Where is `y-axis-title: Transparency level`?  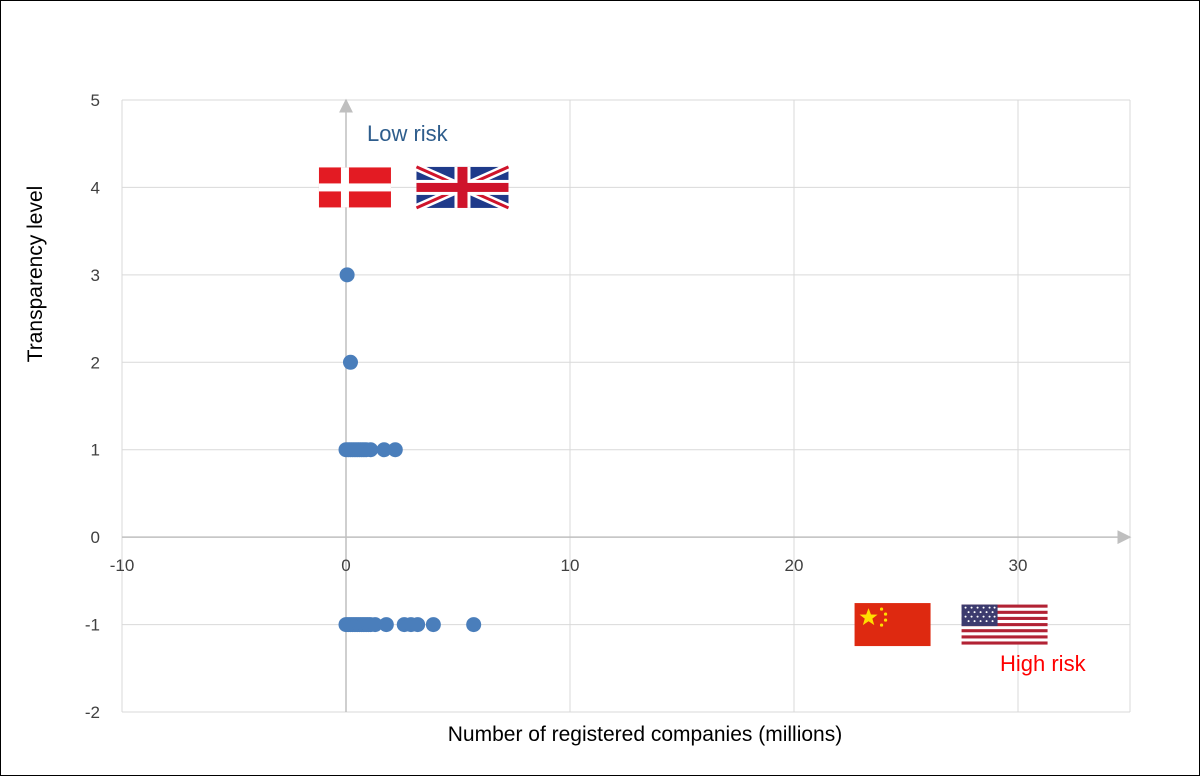
y-axis-title: Transparency level is located at coordinates (35, 274).